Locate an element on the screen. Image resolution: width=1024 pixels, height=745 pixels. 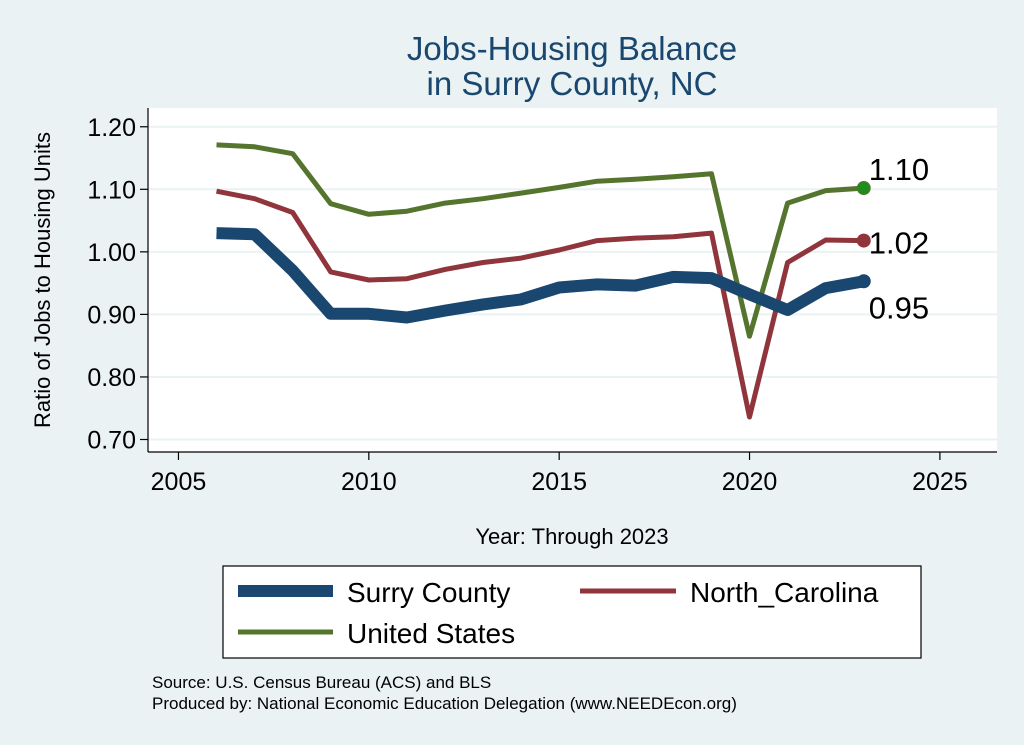
end-point-surry-county is located at coordinates (863, 281).